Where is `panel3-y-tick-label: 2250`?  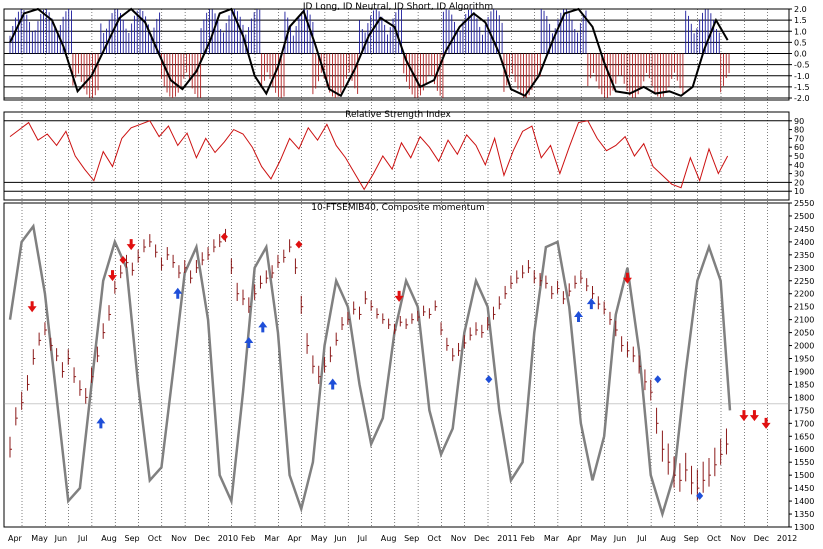
panel3-y-tick-label: 2250 is located at coordinates (804, 281).